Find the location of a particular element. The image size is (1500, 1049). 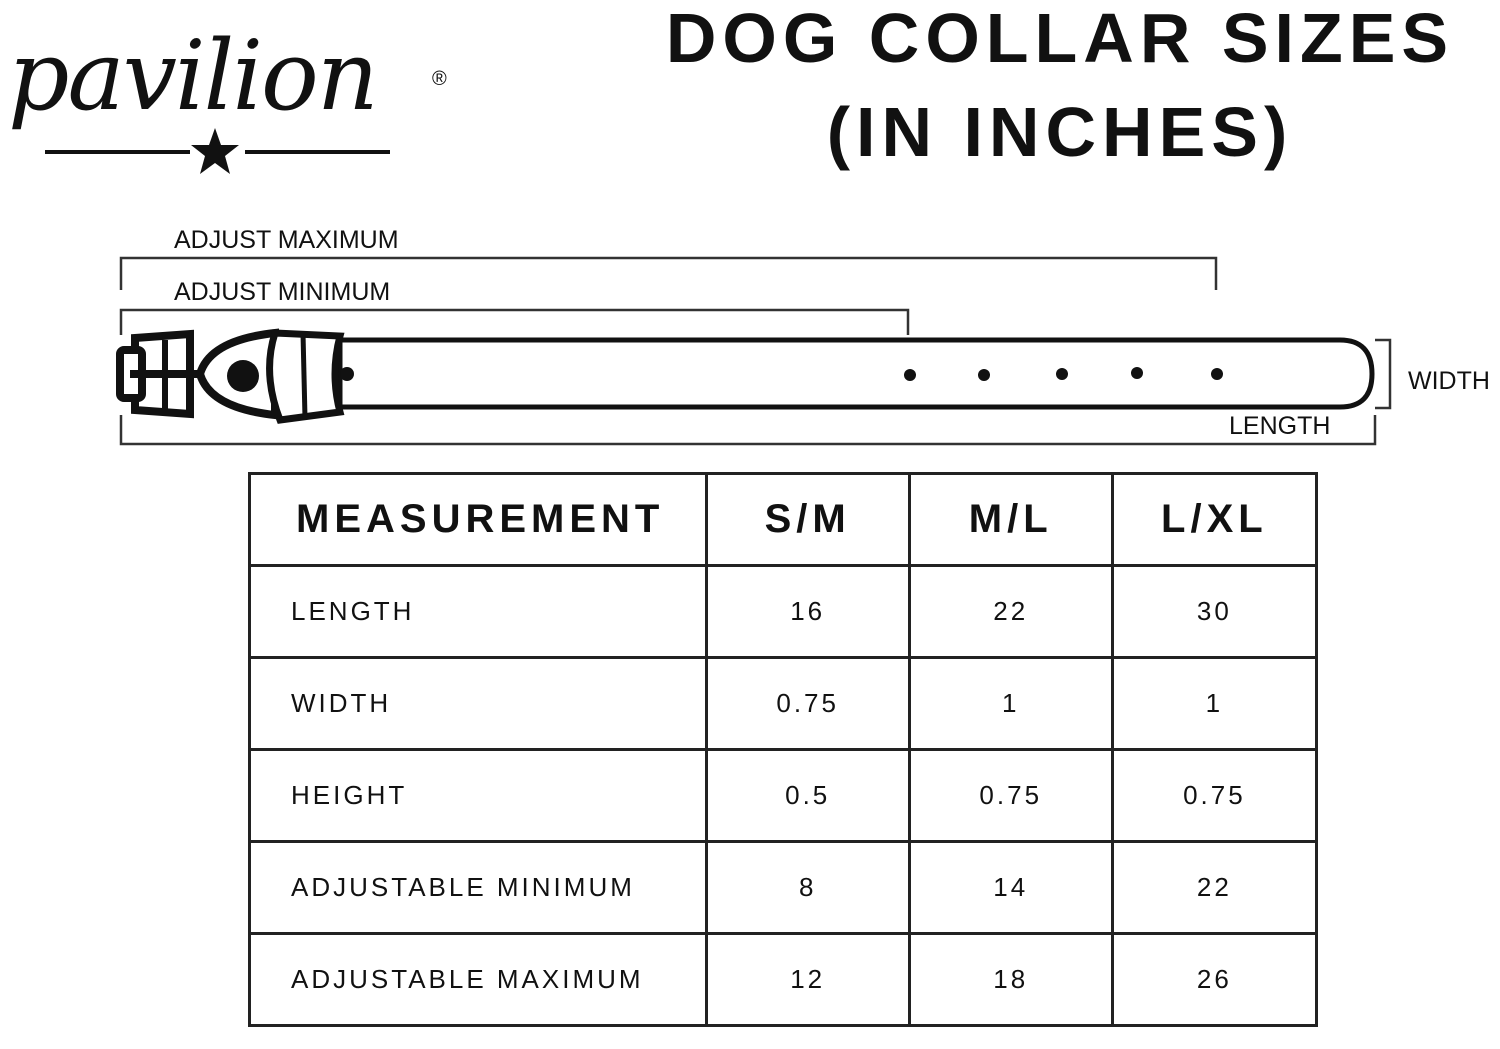

collar-icon is located at coordinates (745, 376).